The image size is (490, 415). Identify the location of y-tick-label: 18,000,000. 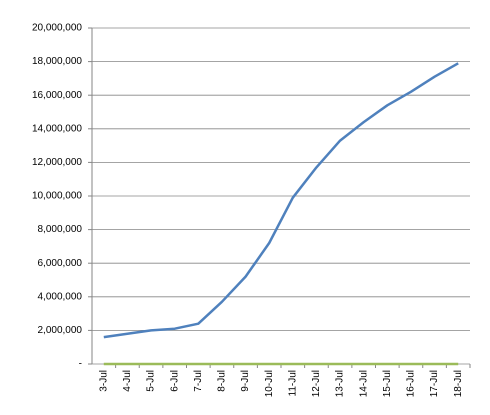
(57, 61).